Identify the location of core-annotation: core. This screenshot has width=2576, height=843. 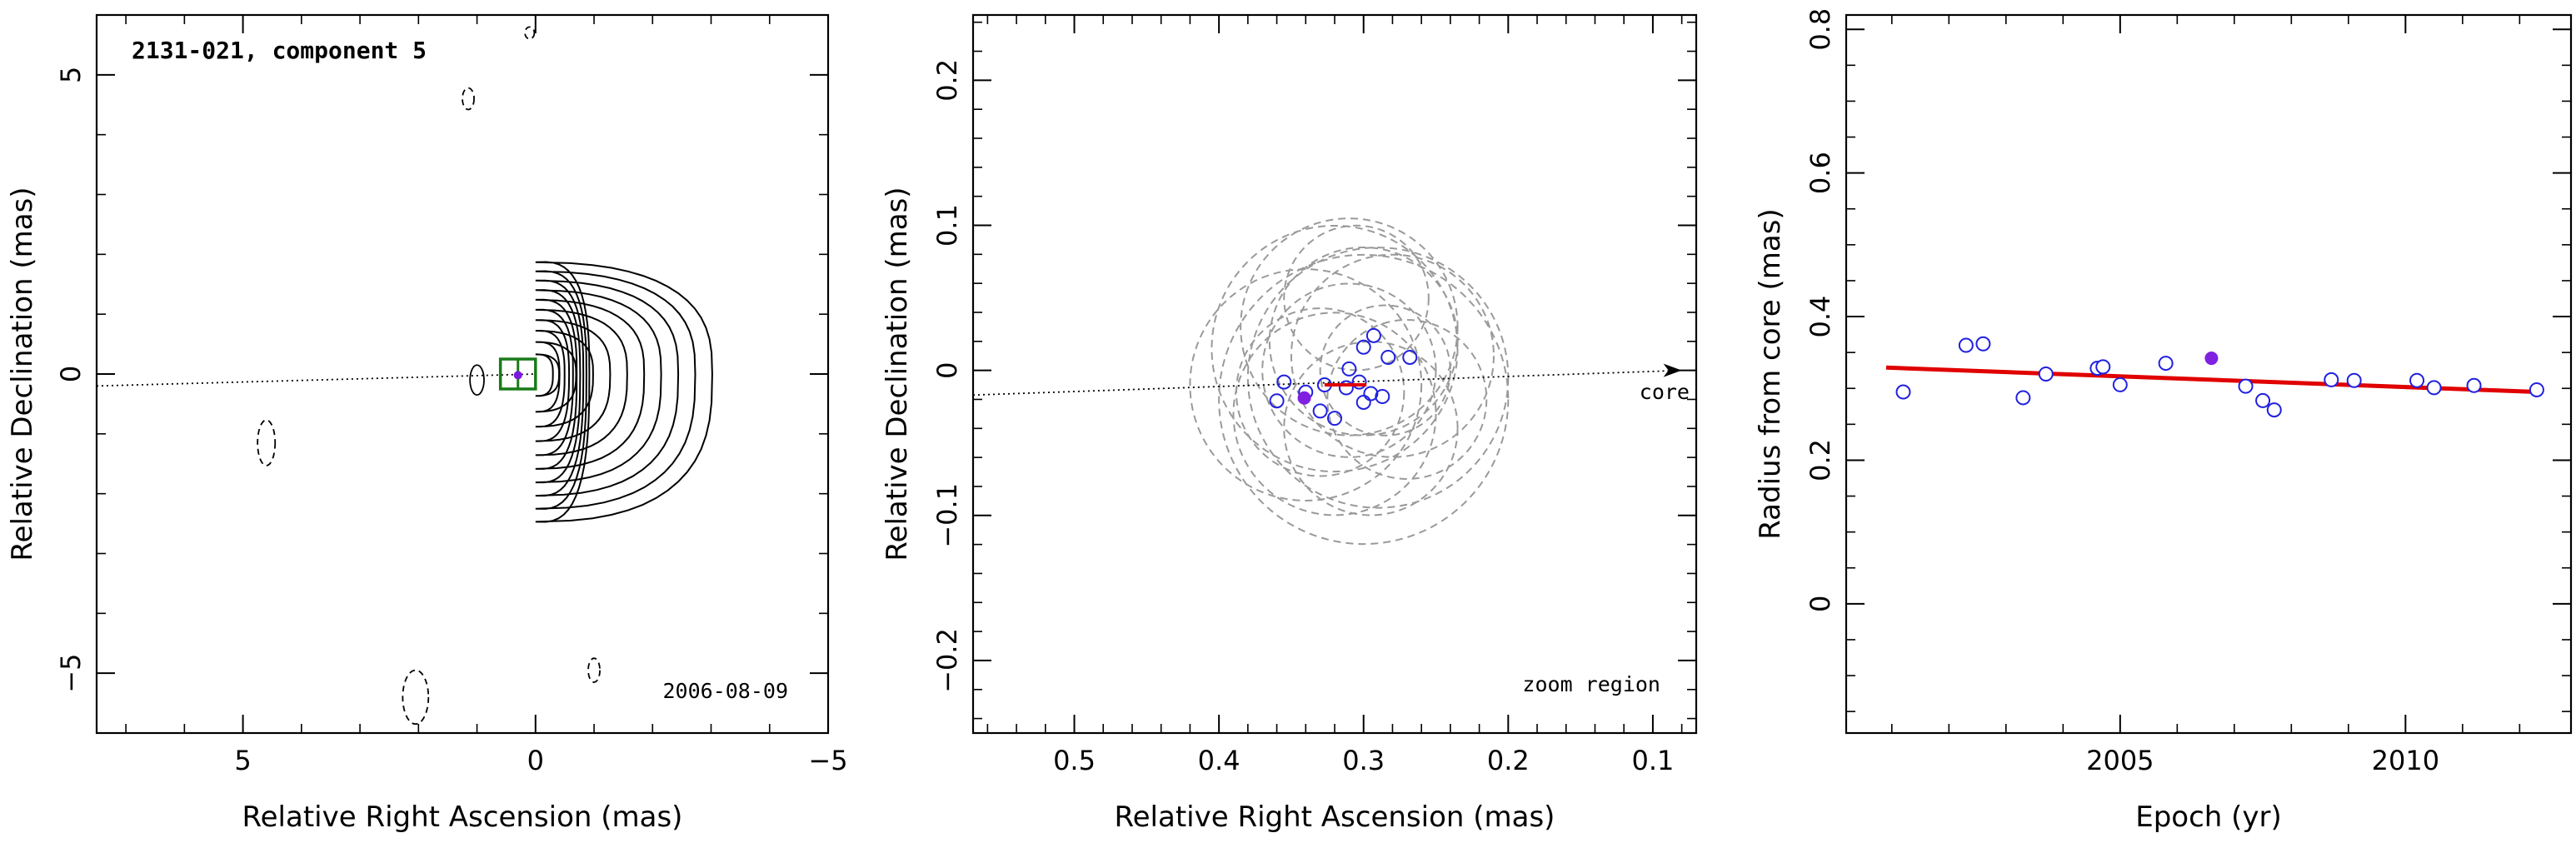
(1665, 392).